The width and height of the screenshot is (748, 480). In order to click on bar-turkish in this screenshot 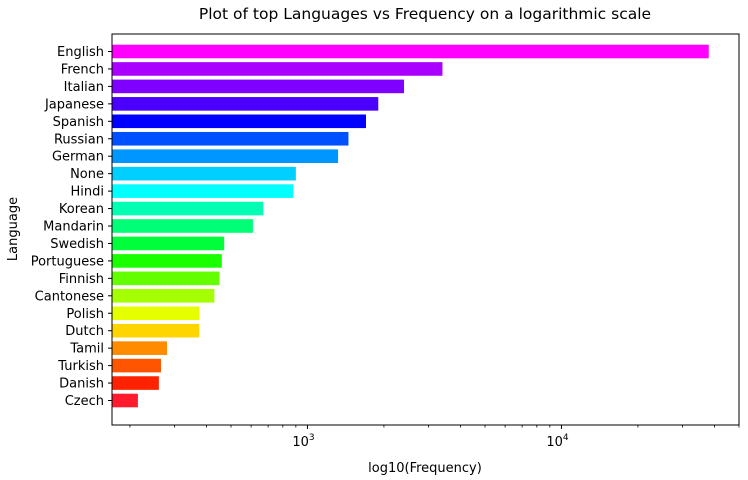, I will do `click(136, 365)`.